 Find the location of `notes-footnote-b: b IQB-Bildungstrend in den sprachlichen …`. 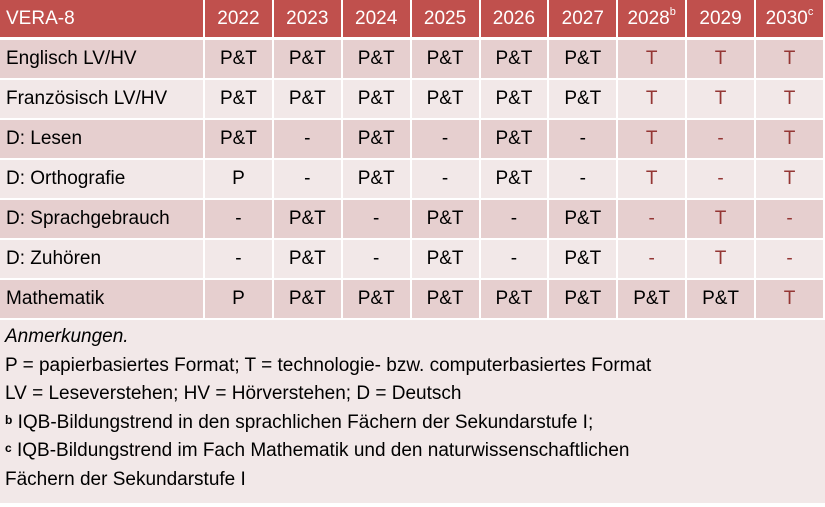

notes-footnote-b: b IQB-Bildungstrend in den sprachlichen … is located at coordinates (412, 423).